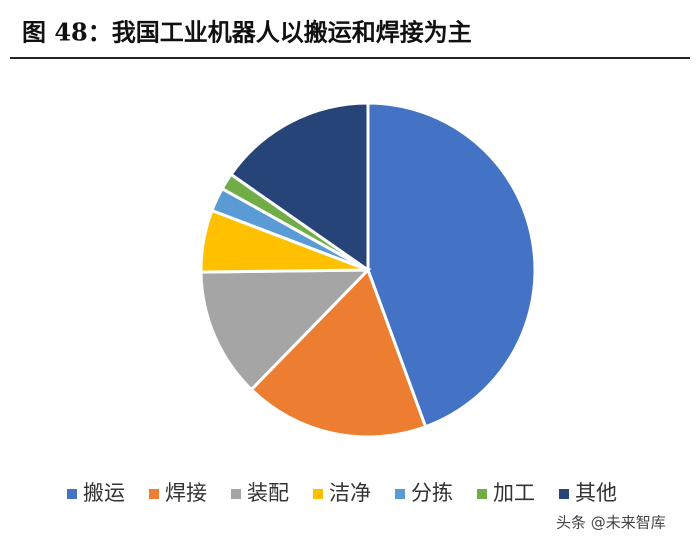  I want to click on legend-label: 搬运, so click(104, 493).